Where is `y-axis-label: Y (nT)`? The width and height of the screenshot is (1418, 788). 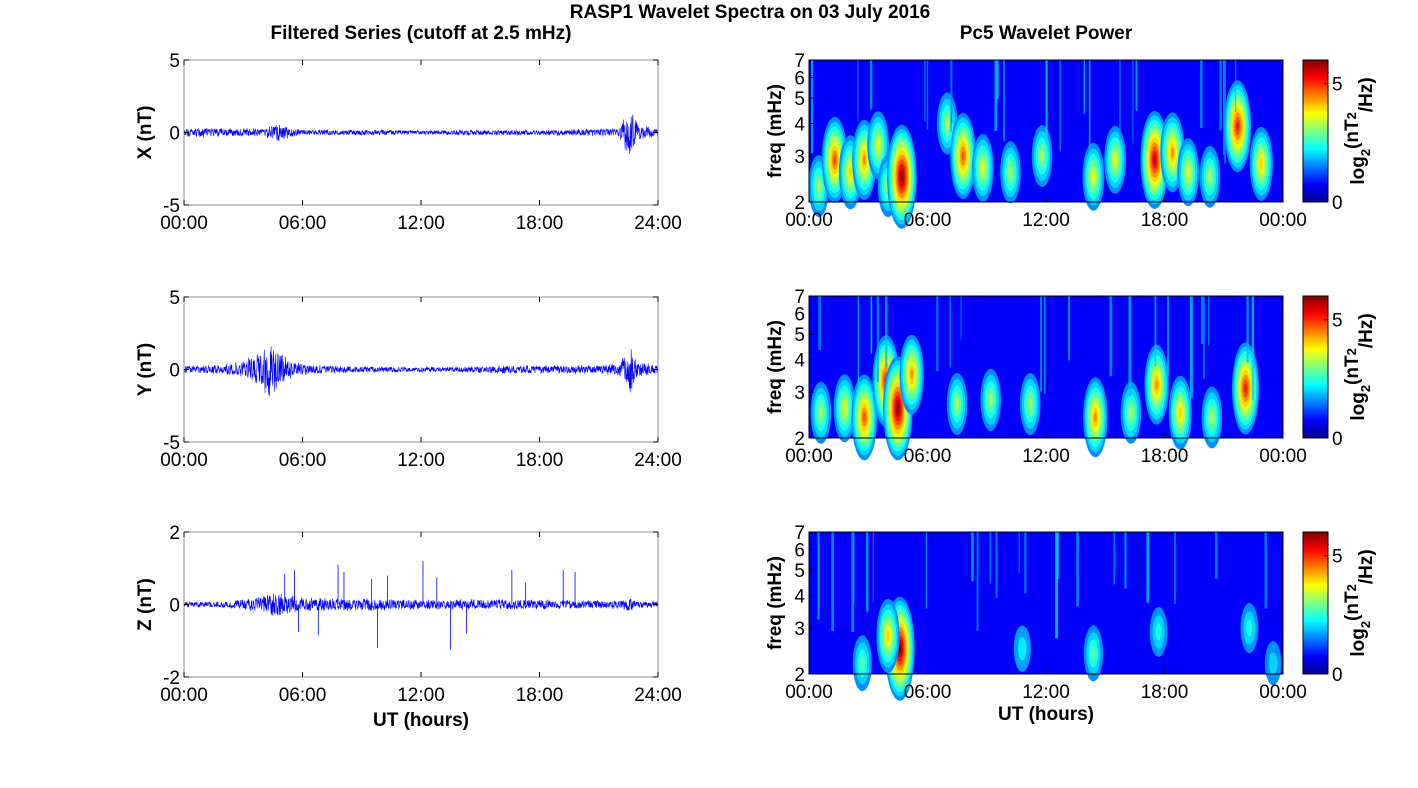 y-axis-label: Y (nT) is located at coordinates (145, 369).